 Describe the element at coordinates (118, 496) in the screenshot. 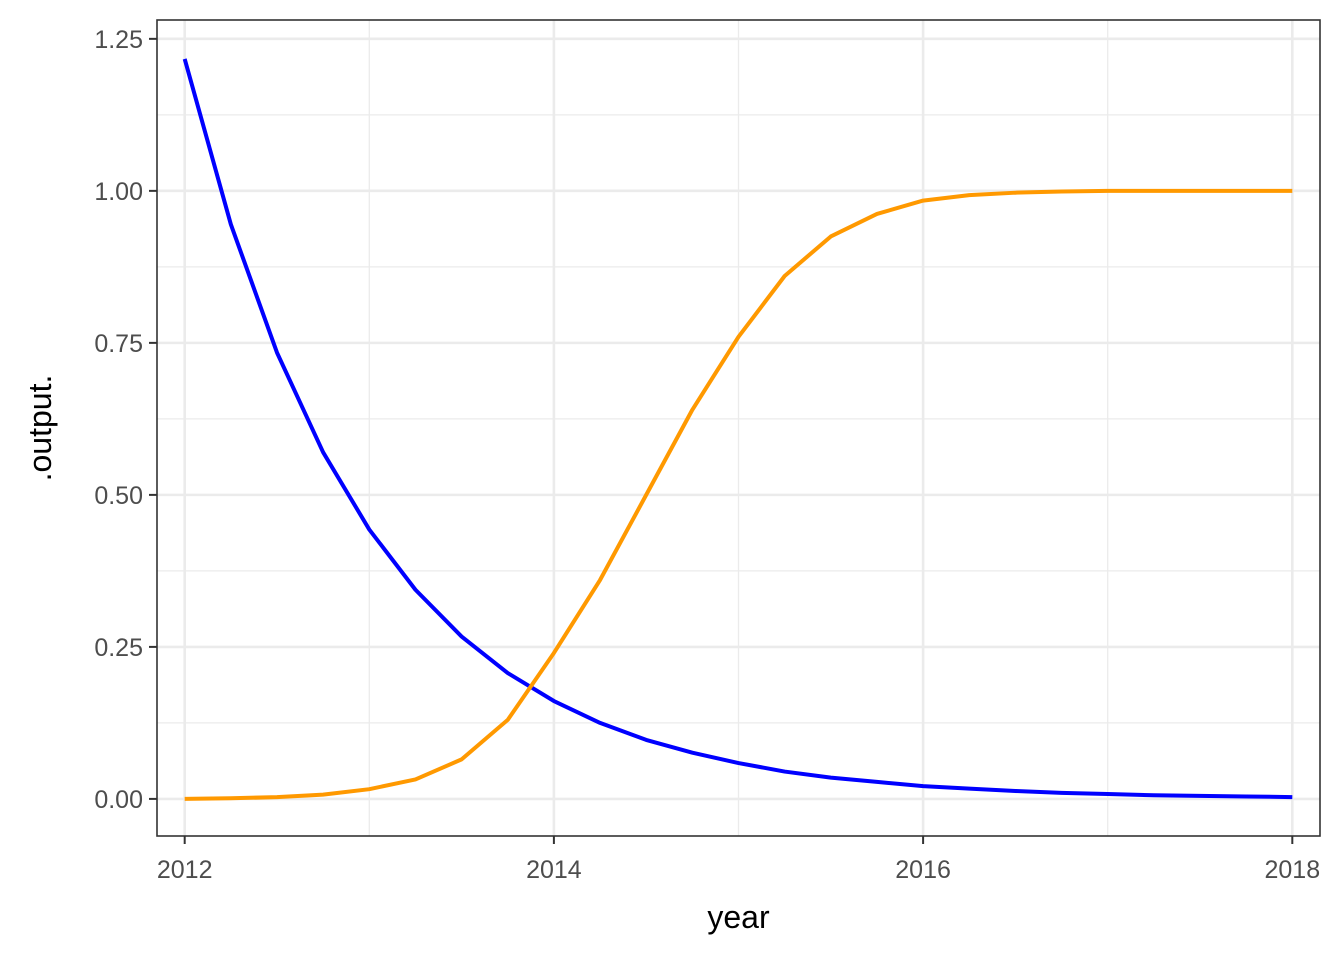

I see `y-tick-label: 0.50` at that location.